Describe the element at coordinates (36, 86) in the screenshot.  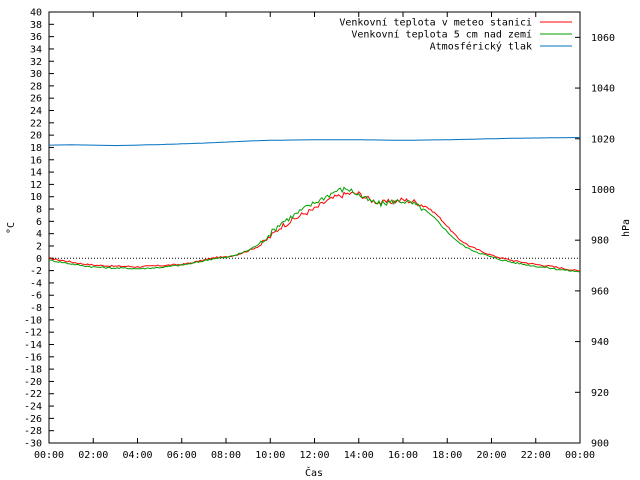
I see `y-tick-label-left: 28` at that location.